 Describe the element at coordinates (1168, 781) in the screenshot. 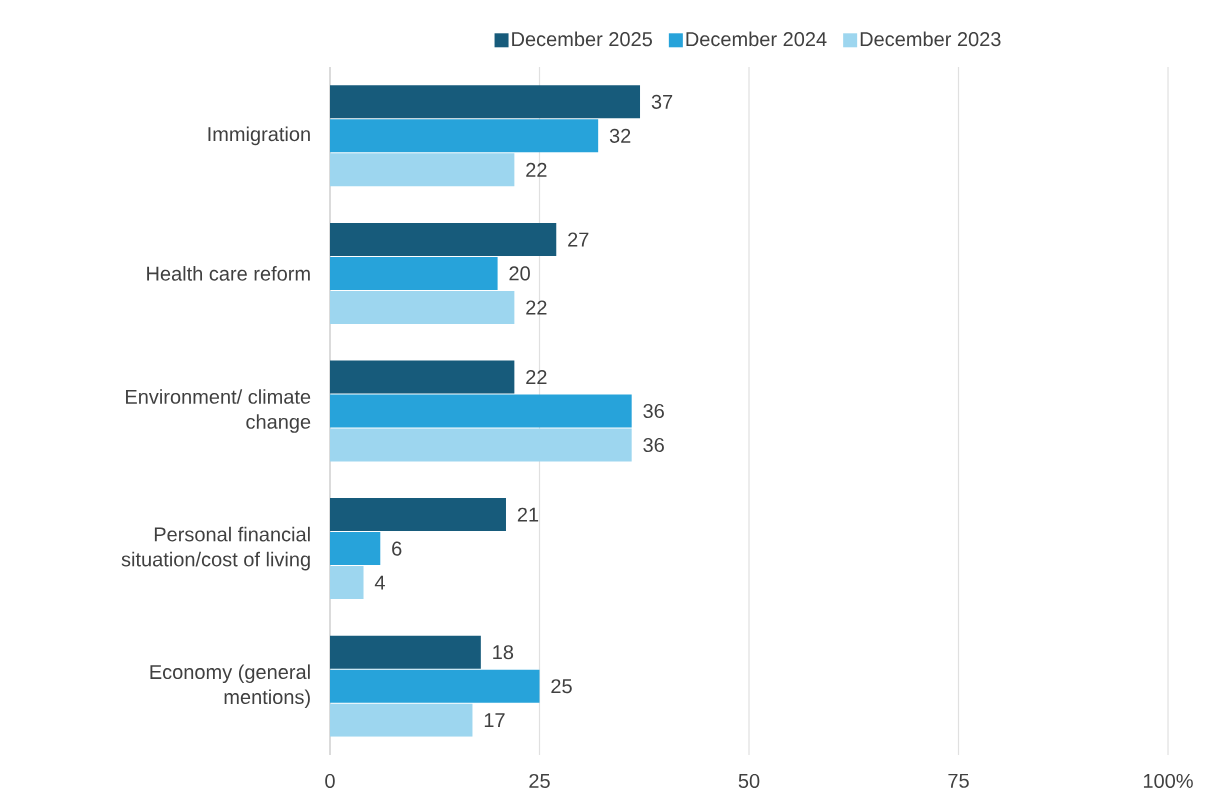

I see `x-tick-label: 100%` at that location.